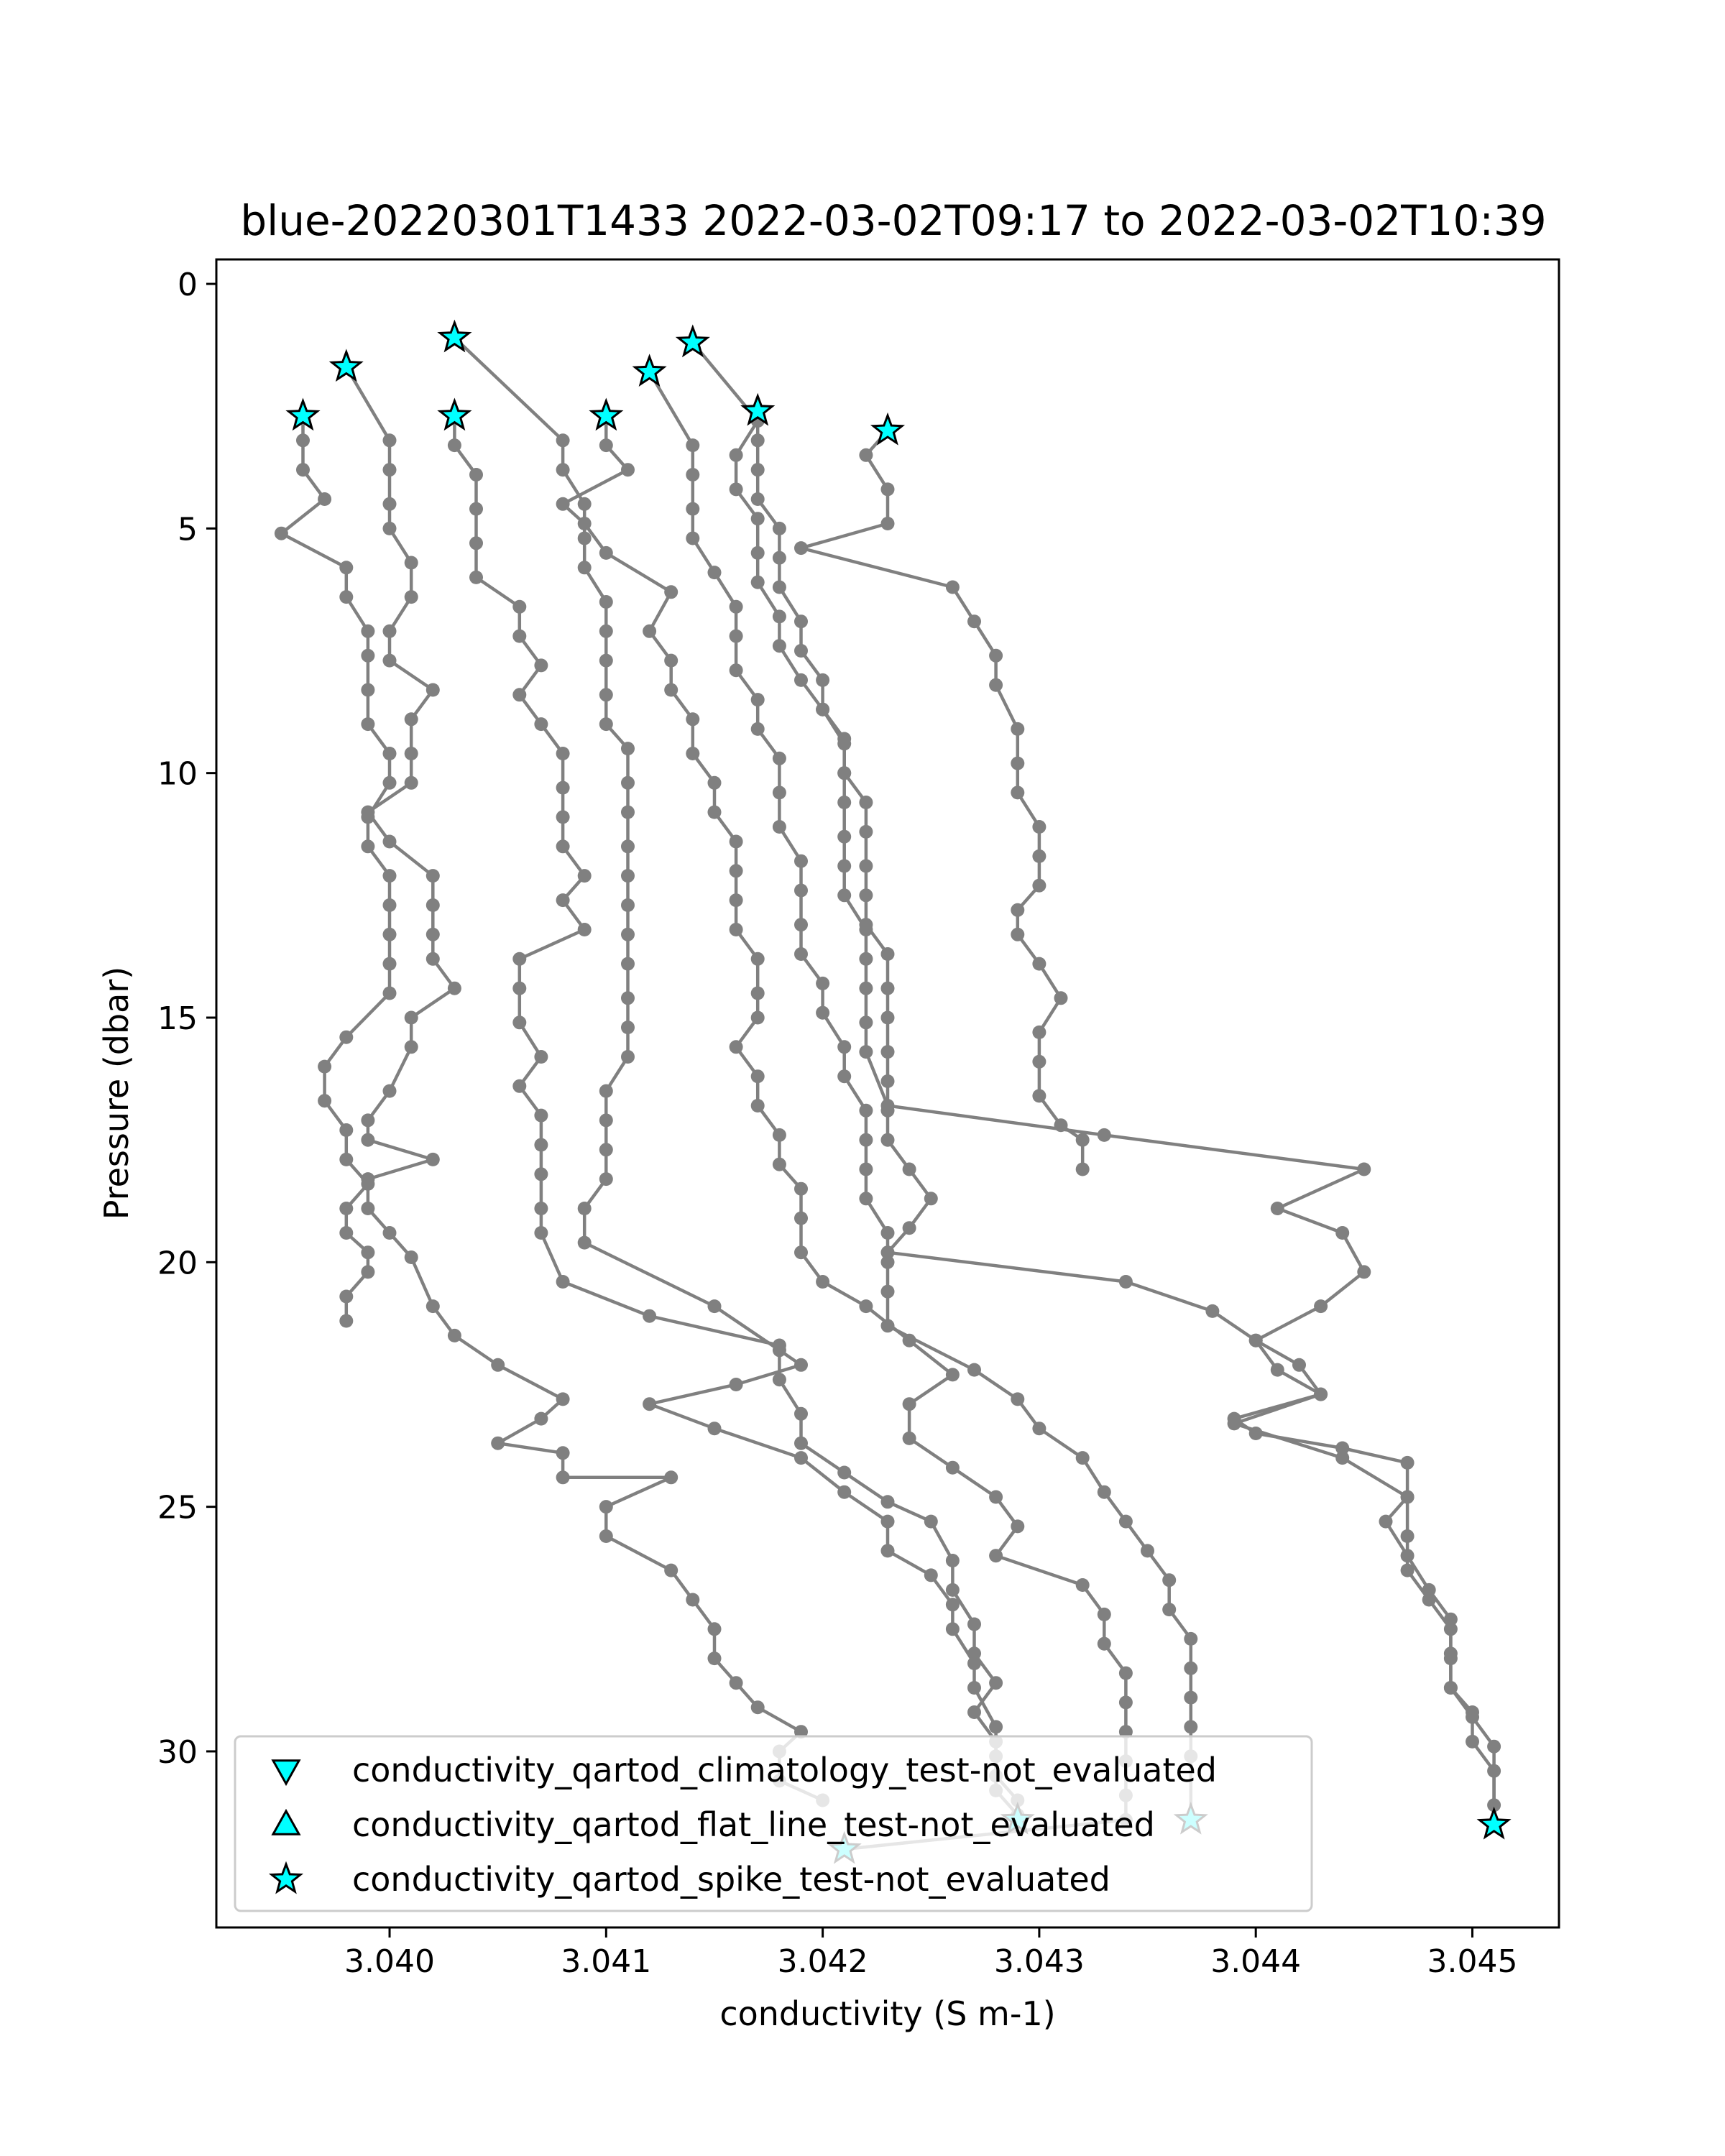 The image size is (1725, 2156). I want to click on x-tick-label: 3.040, so click(389, 1961).